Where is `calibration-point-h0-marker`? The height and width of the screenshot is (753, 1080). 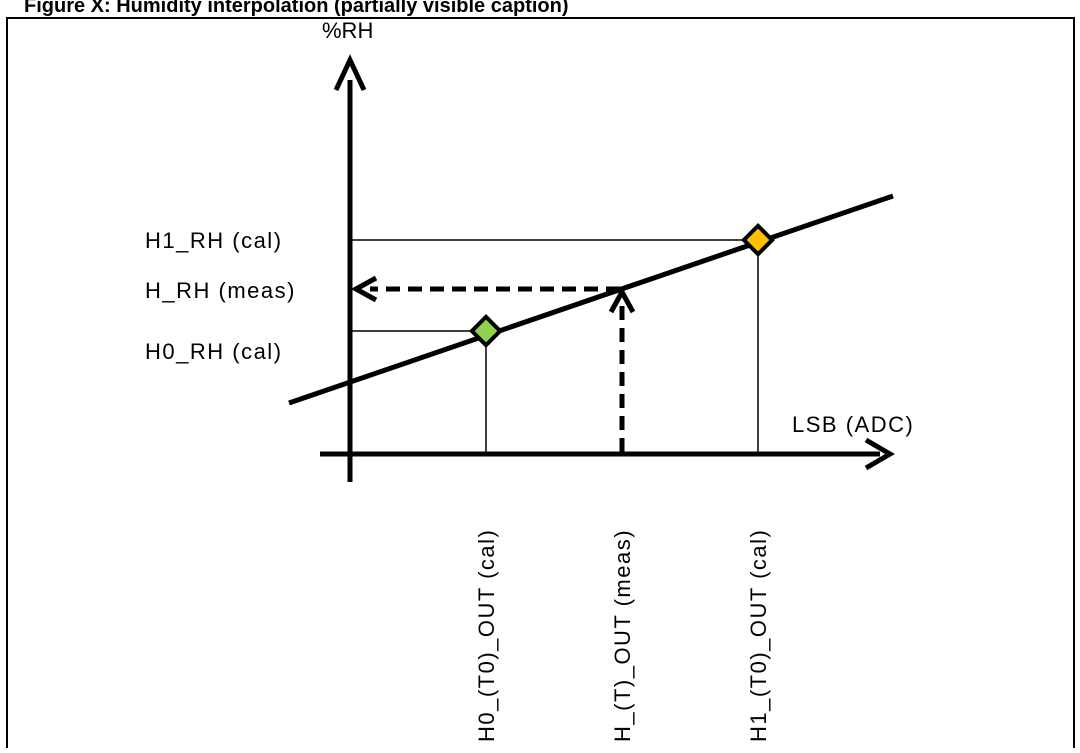
calibration-point-h0-marker is located at coordinates (486, 331).